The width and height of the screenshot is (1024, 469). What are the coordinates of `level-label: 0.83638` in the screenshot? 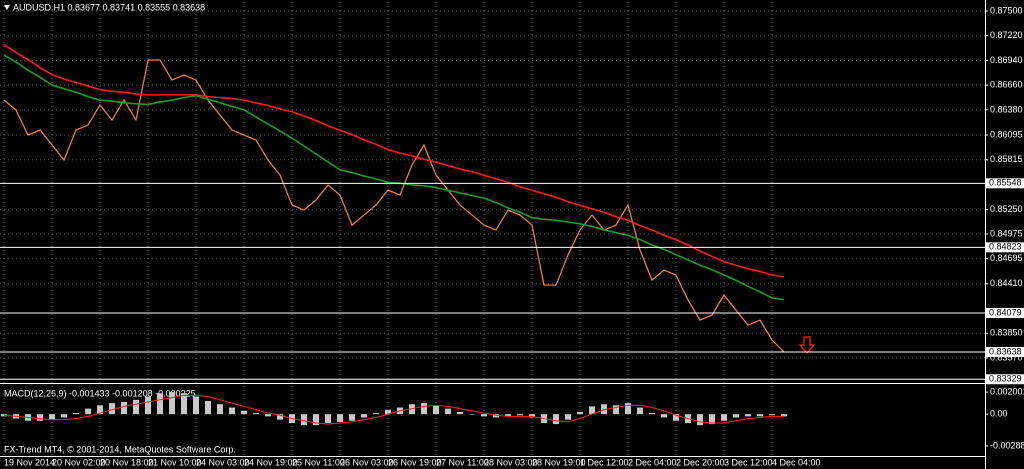 It's located at (1005, 351).